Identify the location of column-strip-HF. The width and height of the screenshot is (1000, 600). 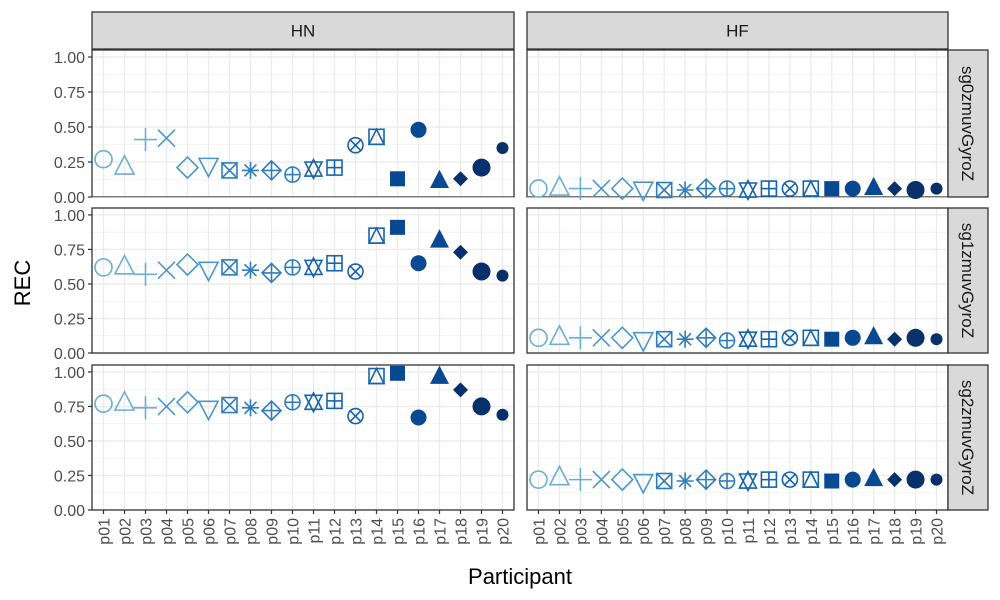
(737, 30).